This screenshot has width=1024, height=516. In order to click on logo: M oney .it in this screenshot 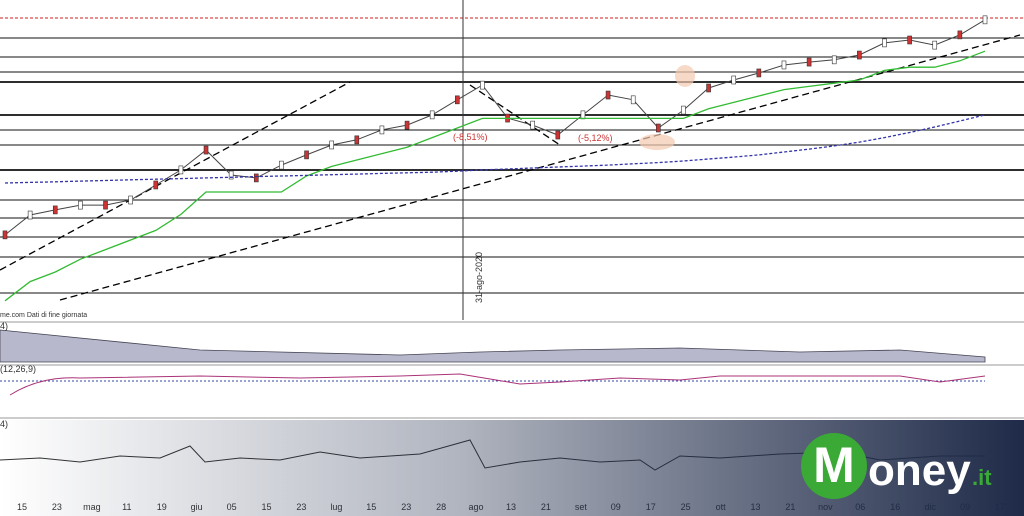, I will do `click(896, 466)`.